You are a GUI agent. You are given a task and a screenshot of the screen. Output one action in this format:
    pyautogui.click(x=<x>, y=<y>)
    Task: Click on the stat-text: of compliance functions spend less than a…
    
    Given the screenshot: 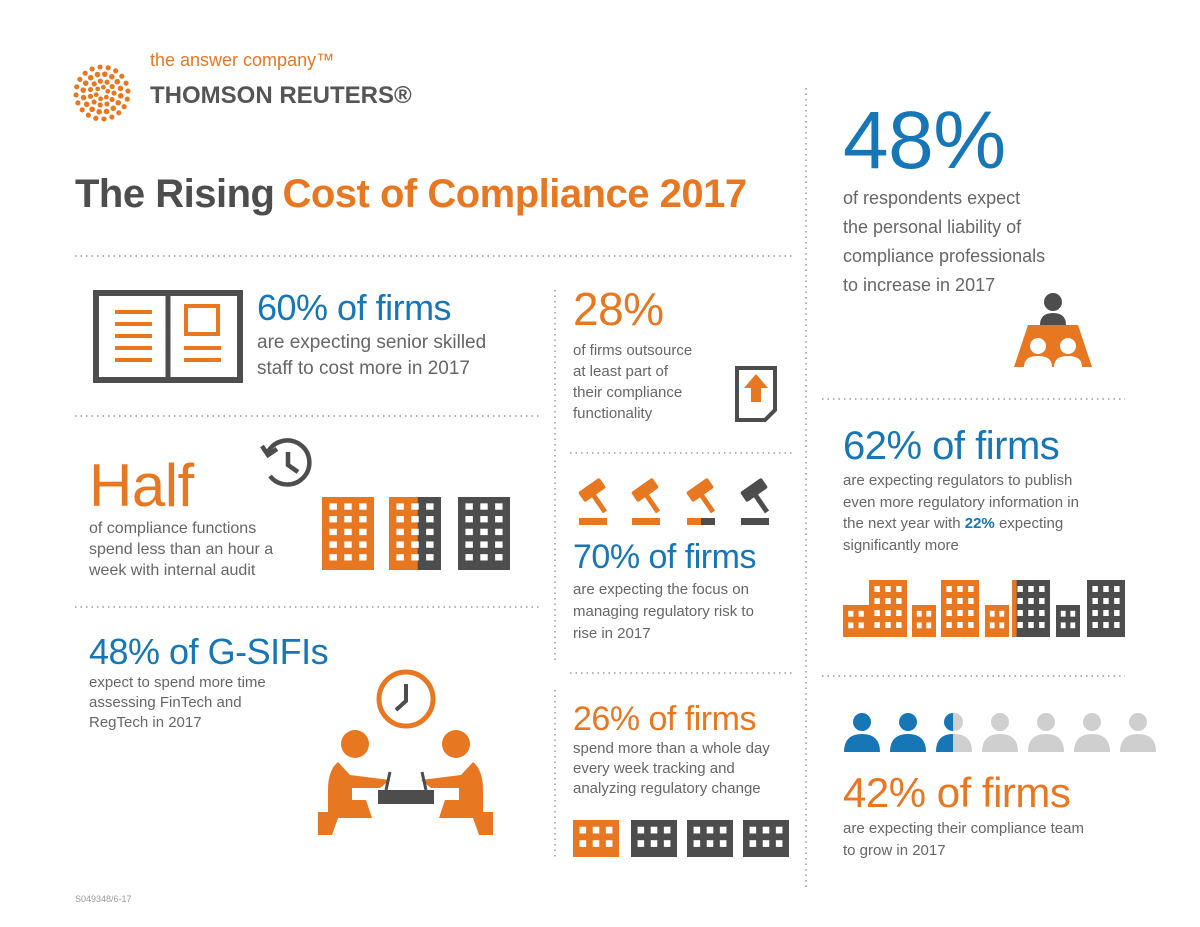 What is the action you would take?
    pyautogui.click(x=181, y=549)
    